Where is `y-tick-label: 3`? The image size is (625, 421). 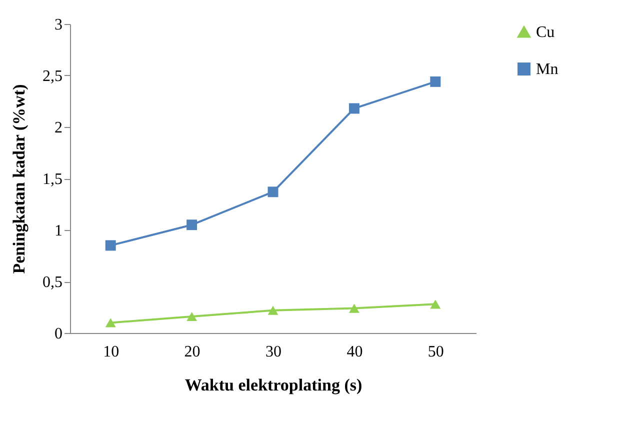 y-tick-label: 3 is located at coordinates (58, 25).